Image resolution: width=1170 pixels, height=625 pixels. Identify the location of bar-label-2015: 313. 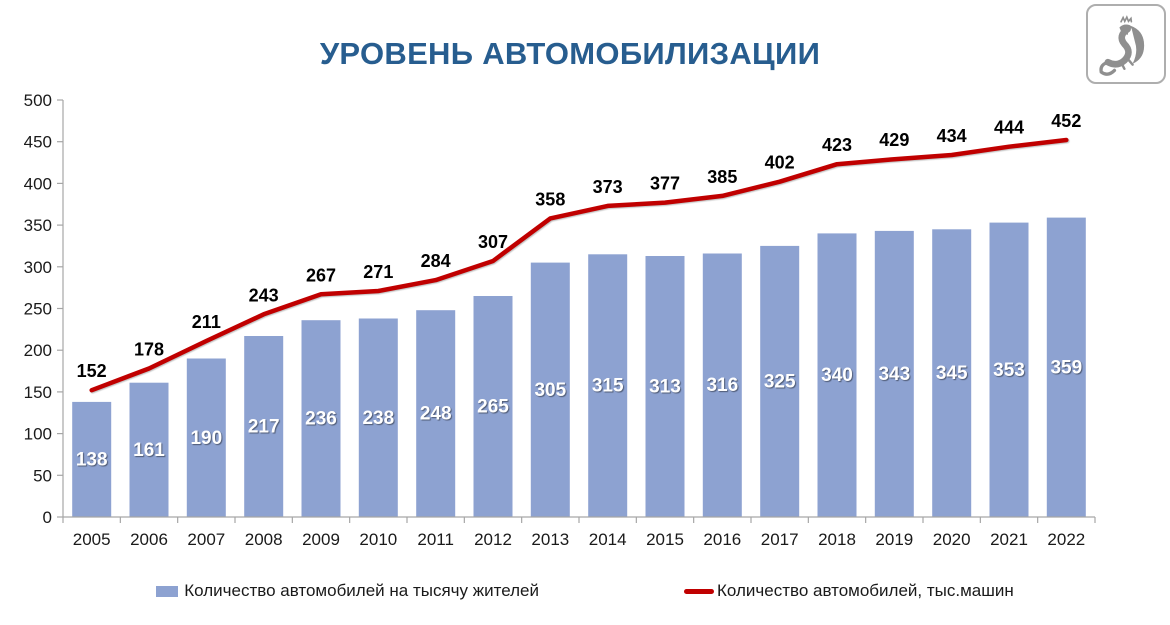
(665, 386).